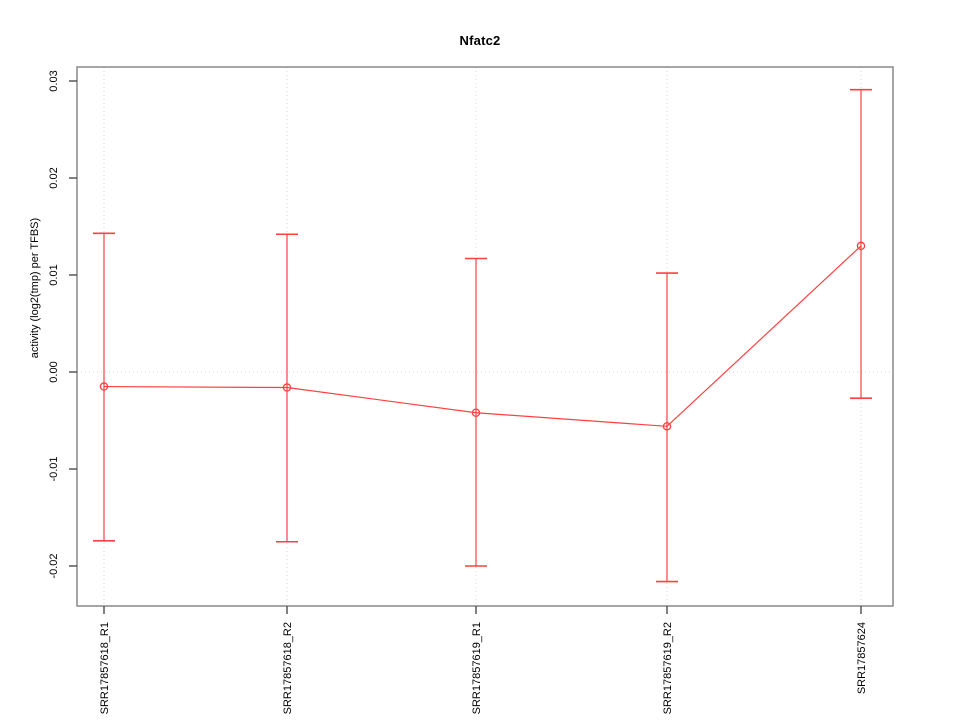 This screenshot has width=960, height=720. I want to click on x-tick-label: SRR17857619_R2, so click(668, 668).